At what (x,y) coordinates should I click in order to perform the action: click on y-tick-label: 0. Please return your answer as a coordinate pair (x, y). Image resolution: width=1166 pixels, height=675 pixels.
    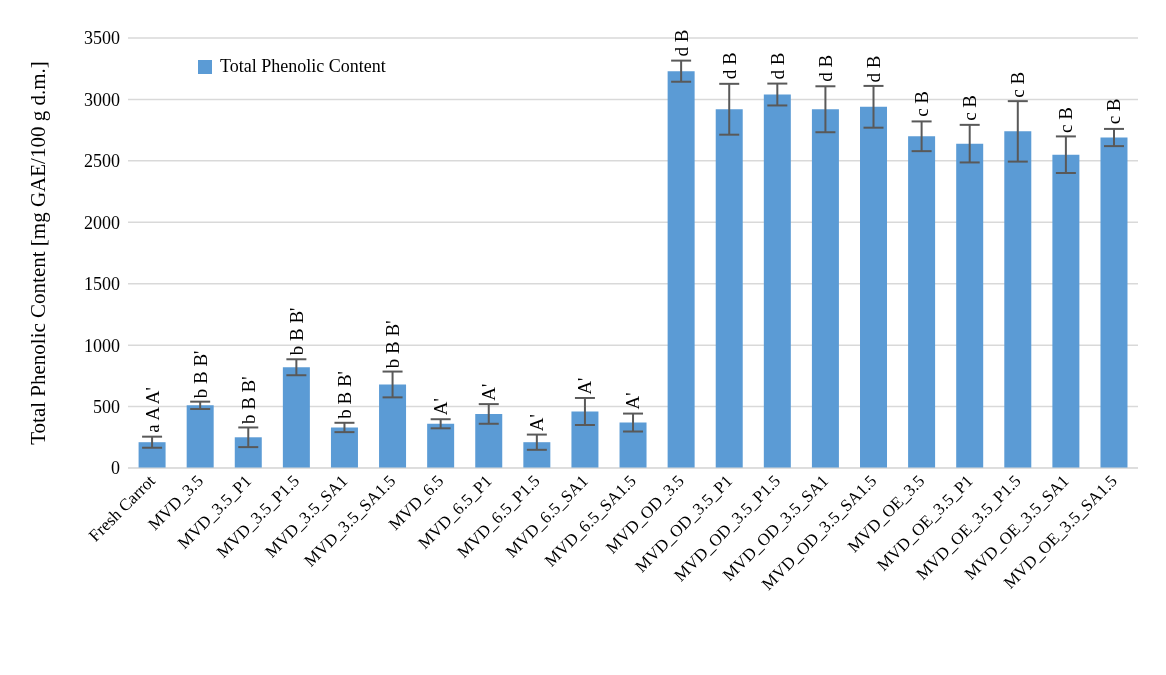
    Looking at the image, I should click on (115, 468).